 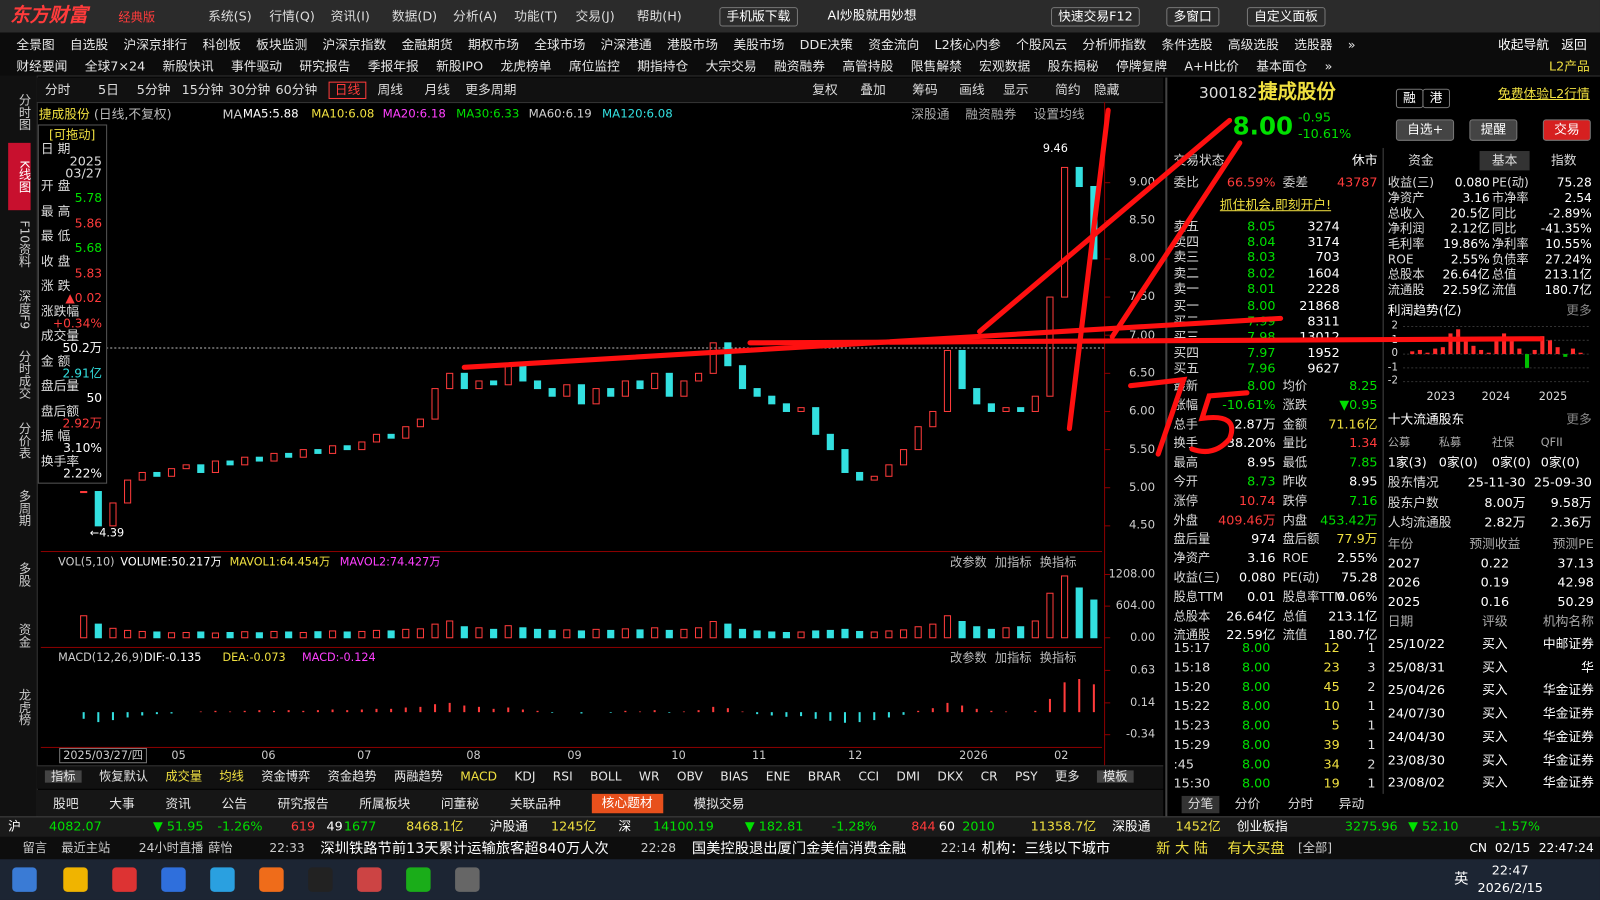 What do you see at coordinates (1523, 44) in the screenshot?
I see `nav-item: 收起导航` at bounding box center [1523, 44].